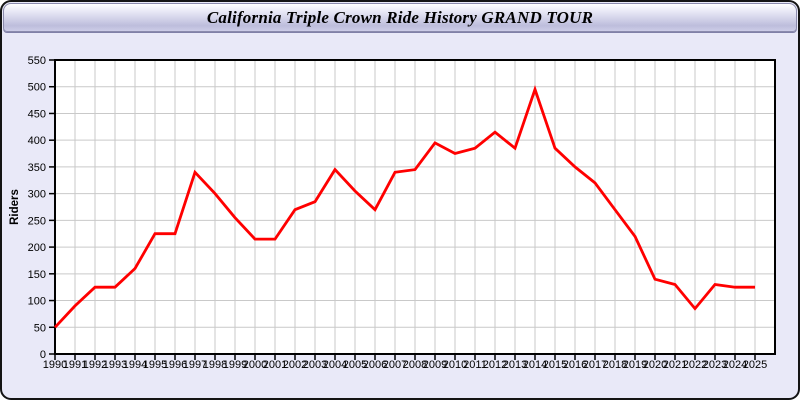 The width and height of the screenshot is (800, 400). What do you see at coordinates (435, 365) in the screenshot?
I see `svg-text: 2009` at bounding box center [435, 365].